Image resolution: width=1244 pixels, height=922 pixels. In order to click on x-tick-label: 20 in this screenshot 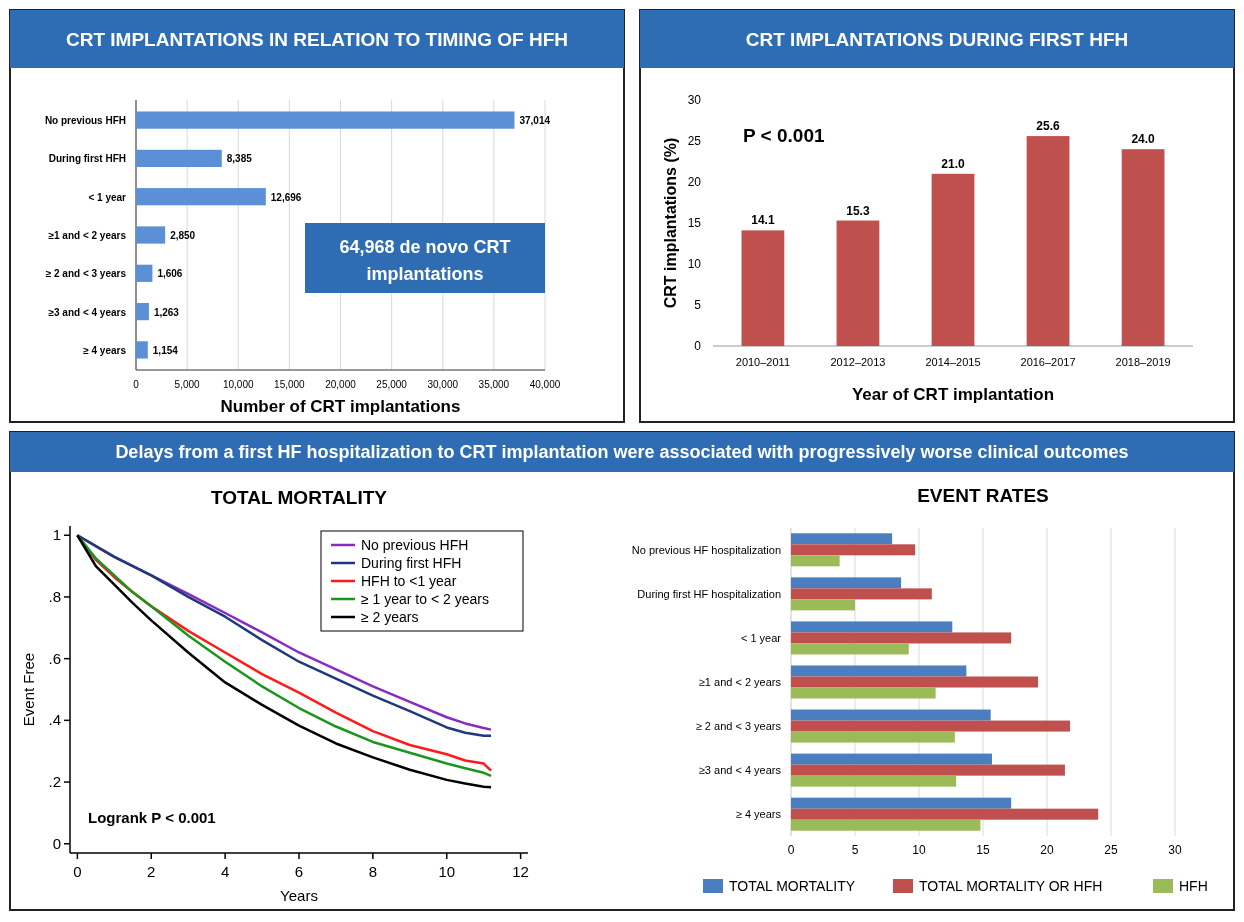, I will do `click(1047, 850)`.